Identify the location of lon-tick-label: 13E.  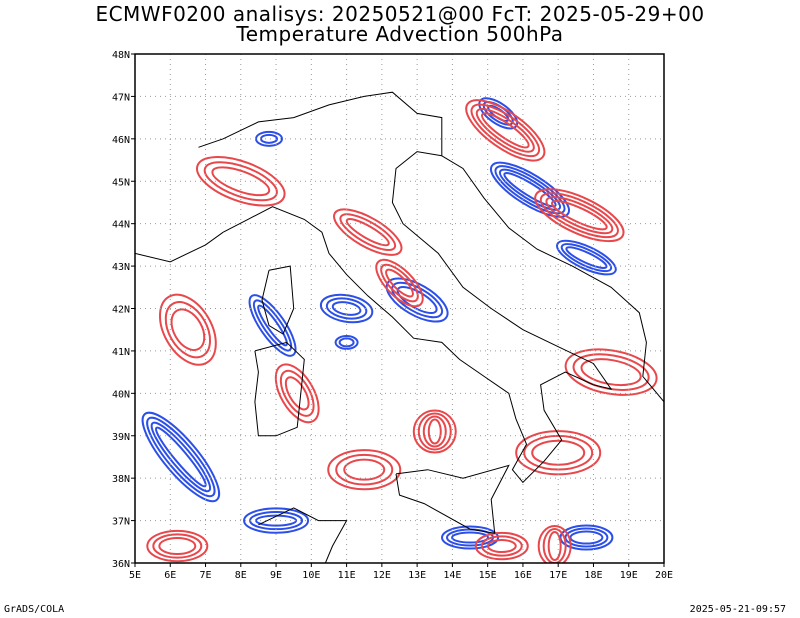
(417, 575).